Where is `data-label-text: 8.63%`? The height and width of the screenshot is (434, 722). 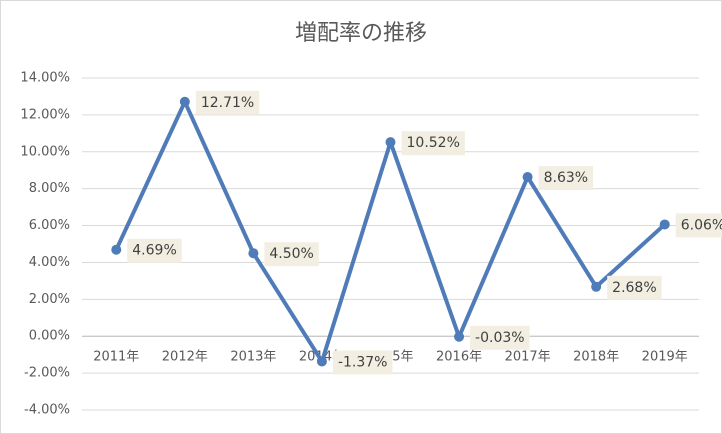 data-label-text: 8.63% is located at coordinates (566, 178).